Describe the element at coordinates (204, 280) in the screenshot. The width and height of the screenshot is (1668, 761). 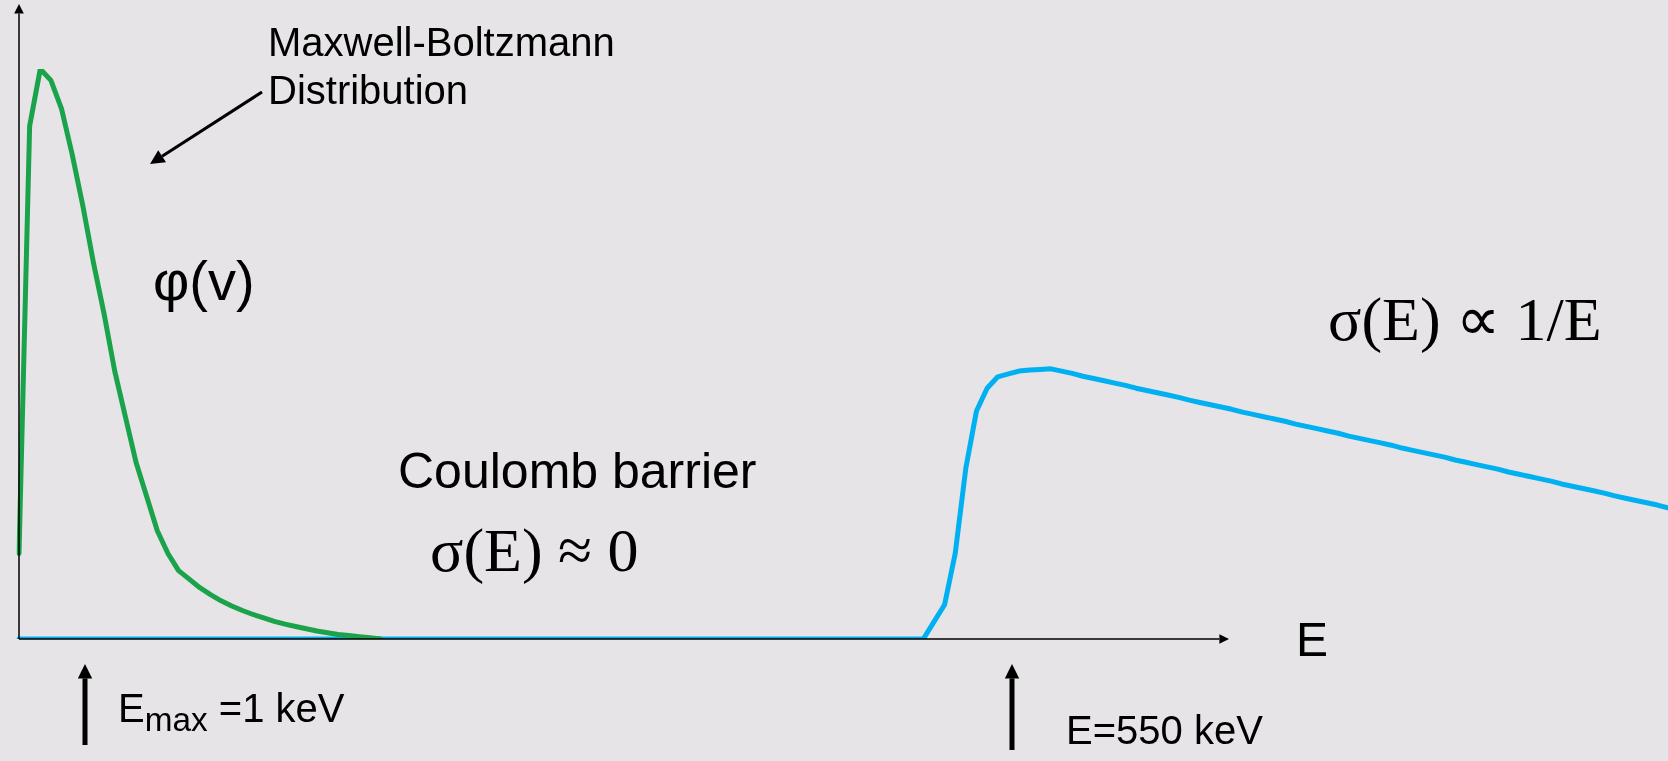
I see `annotation: φ(v)` at that location.